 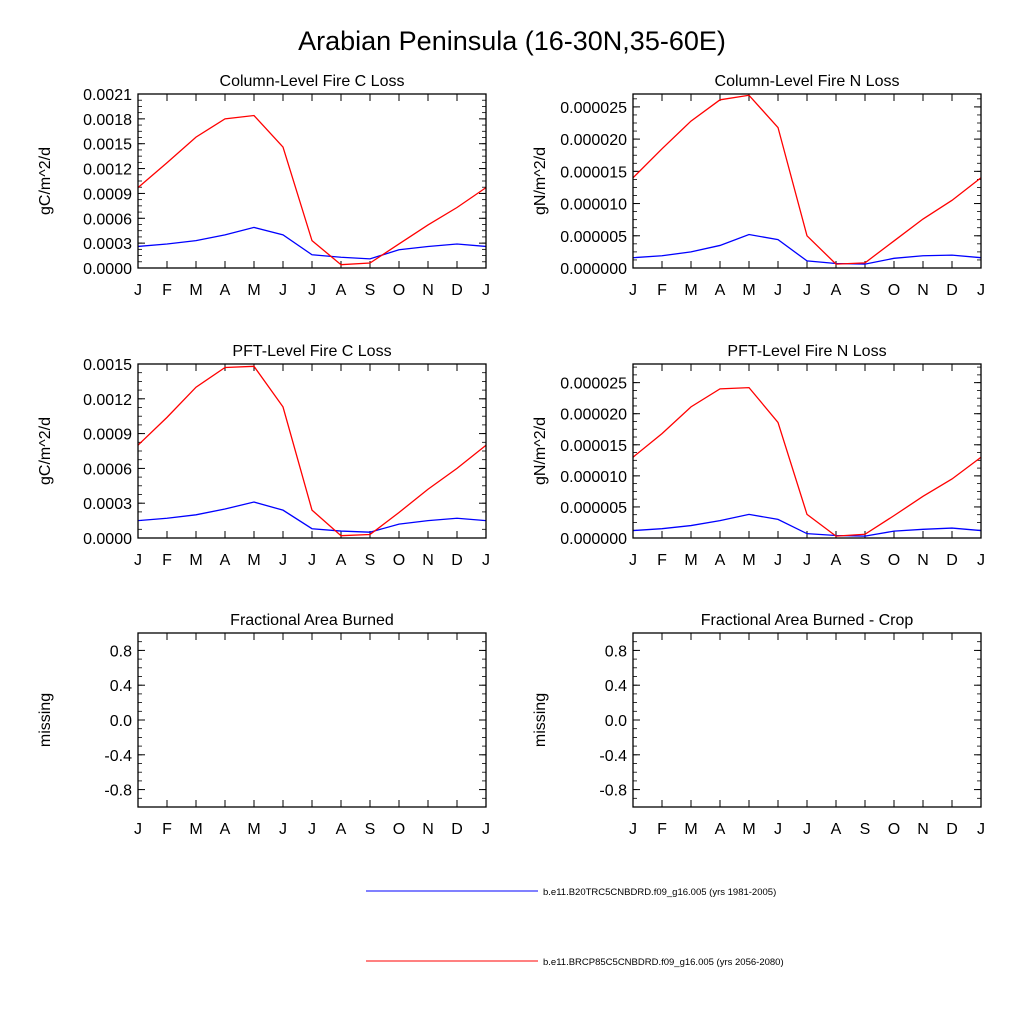 I want to click on y-axis-label: gC/m^2/d, so click(x=45, y=451).